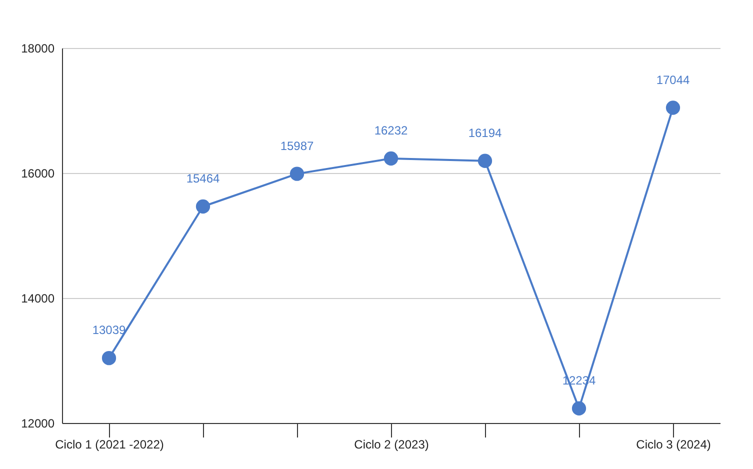 The height and width of the screenshot is (469, 753). I want to click on y-tick-label: 12000, so click(38, 423).